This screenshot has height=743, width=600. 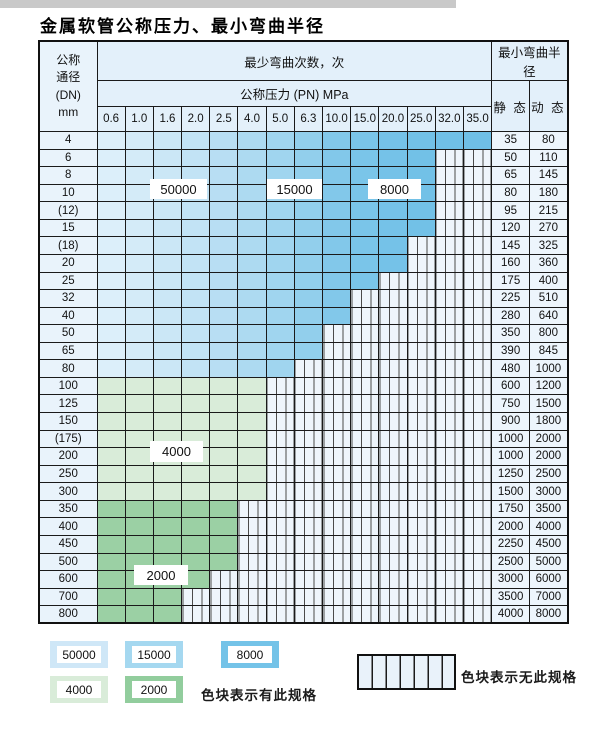 What do you see at coordinates (549, 597) in the screenshot?
I see `dynamic-value: 7000` at bounding box center [549, 597].